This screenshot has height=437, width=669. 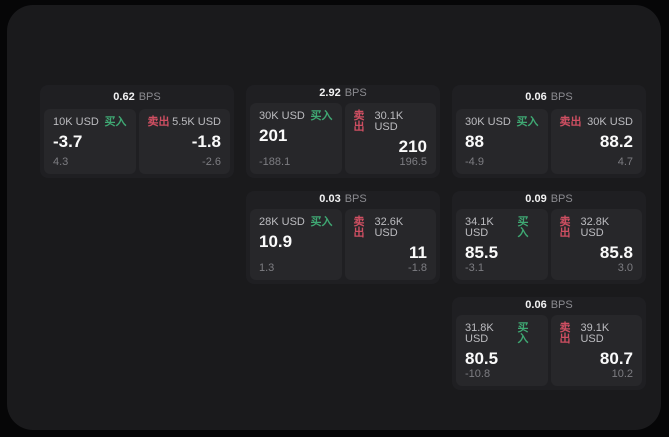 What do you see at coordinates (413, 162) in the screenshot?
I see `sell-change-value: 196.5` at bounding box center [413, 162].